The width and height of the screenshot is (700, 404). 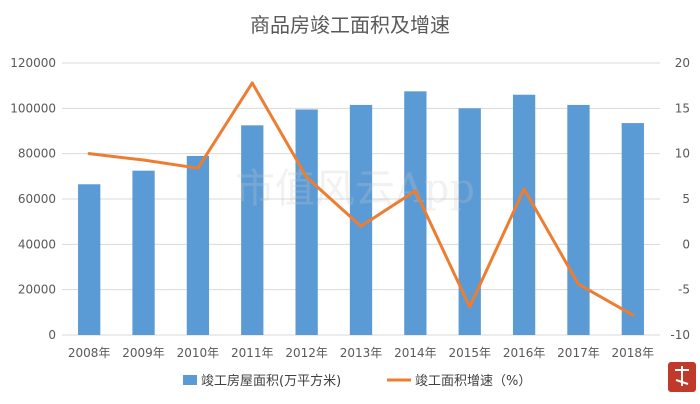 What do you see at coordinates (143, 252) in the screenshot?
I see `bar-2009年` at bounding box center [143, 252].